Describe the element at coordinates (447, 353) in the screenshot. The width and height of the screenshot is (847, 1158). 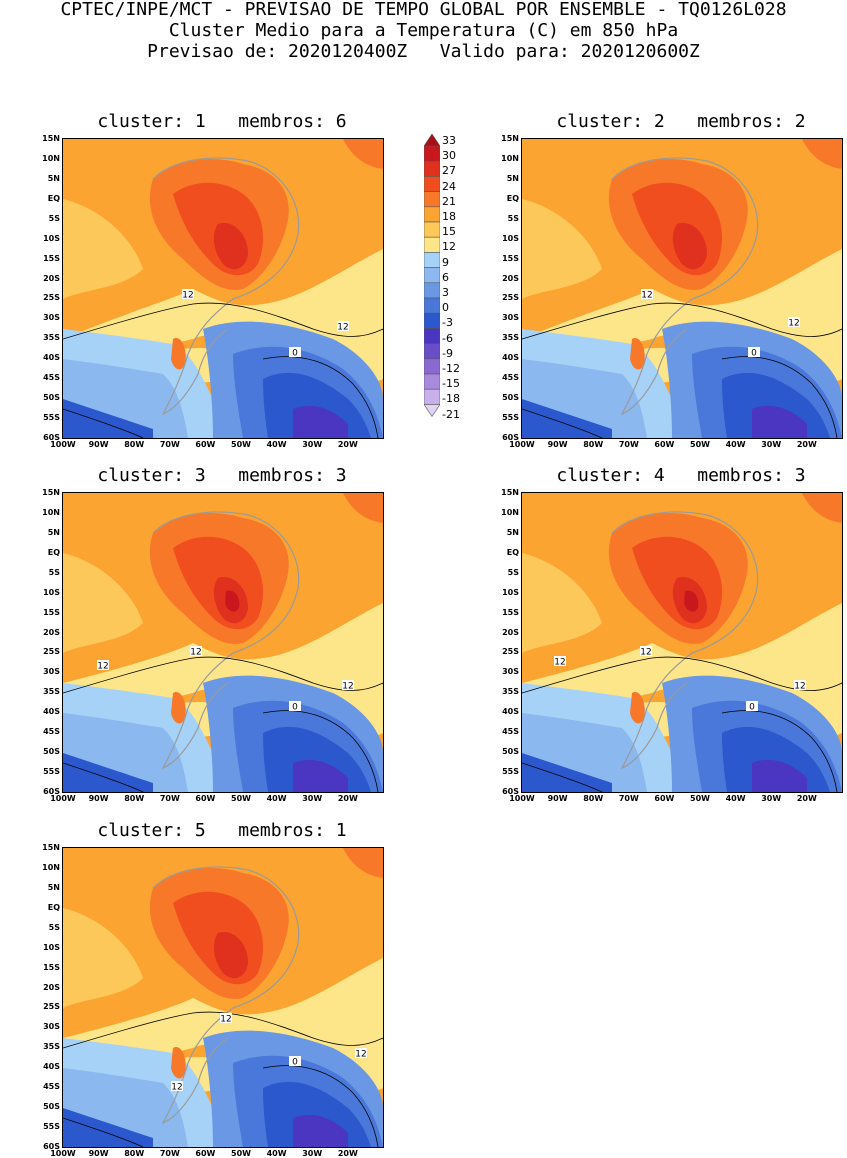
I see `colorbar-label: -9` at that location.